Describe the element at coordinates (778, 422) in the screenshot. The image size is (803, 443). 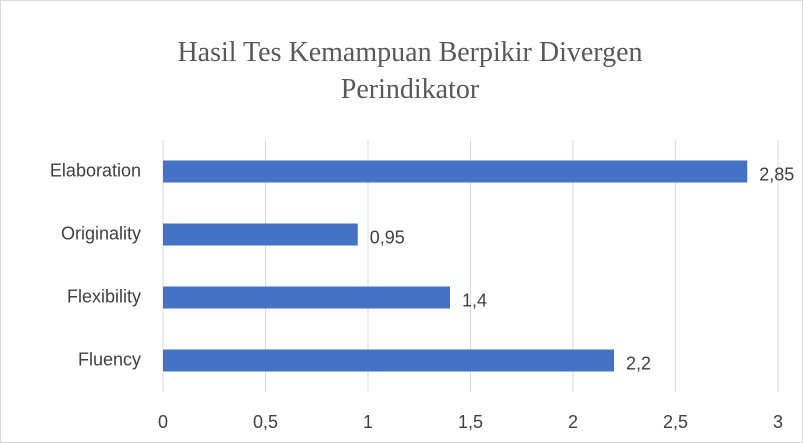
I see `x-tick-label: 3` at that location.